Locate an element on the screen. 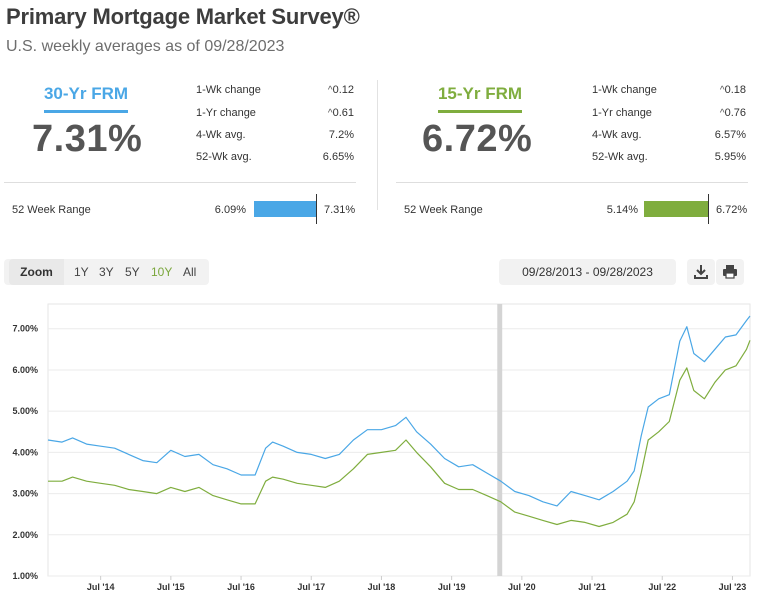 This screenshot has width=763, height=602. print-icon is located at coordinates (730, 272).